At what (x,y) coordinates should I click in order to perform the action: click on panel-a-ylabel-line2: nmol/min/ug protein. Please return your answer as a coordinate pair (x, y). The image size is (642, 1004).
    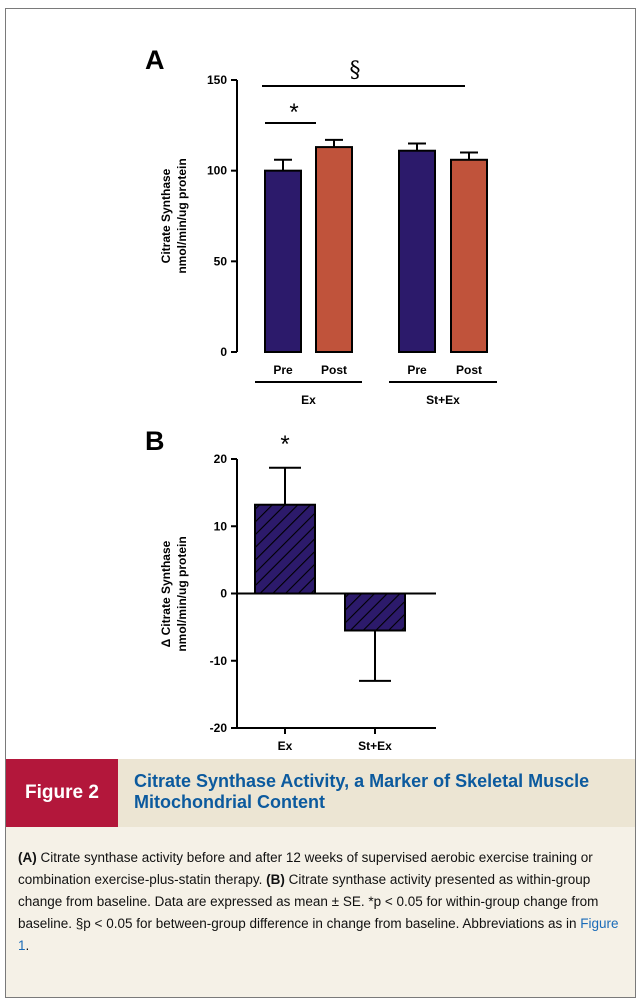
    Looking at the image, I should click on (182, 215).